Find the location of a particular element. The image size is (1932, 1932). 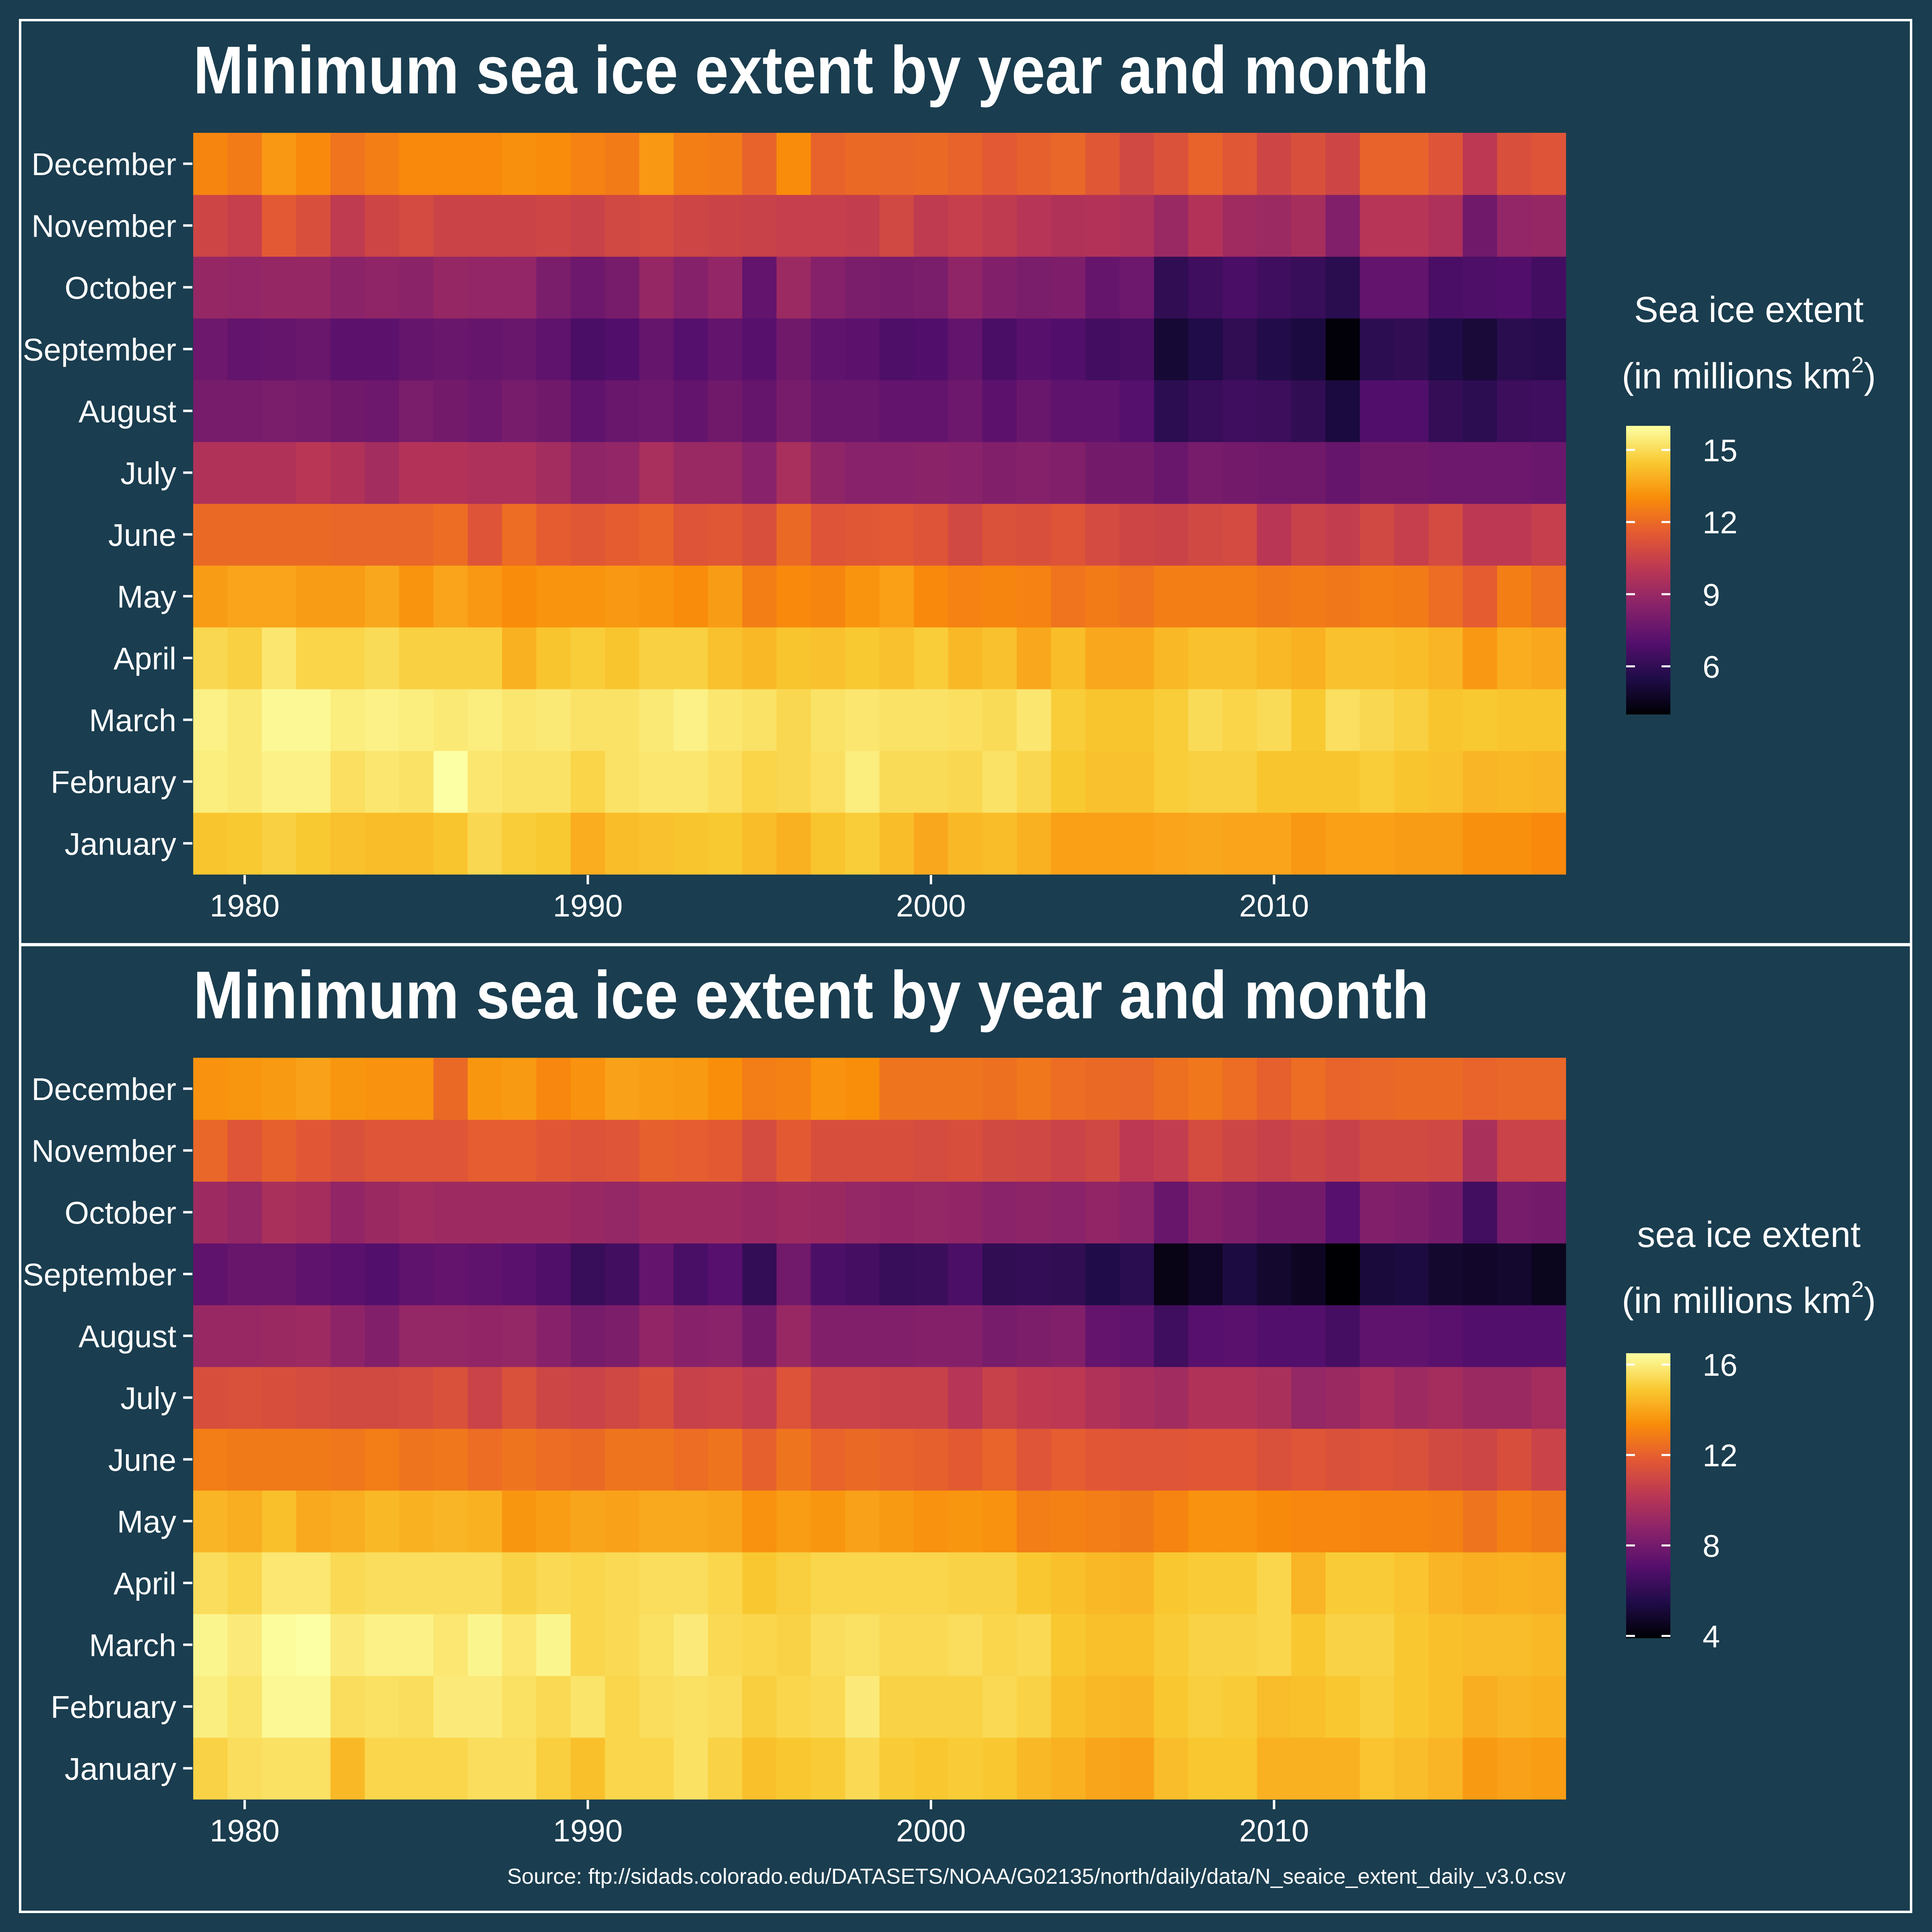

chart-2-legend-title: sea ice extent is located at coordinates (1748, 1235).